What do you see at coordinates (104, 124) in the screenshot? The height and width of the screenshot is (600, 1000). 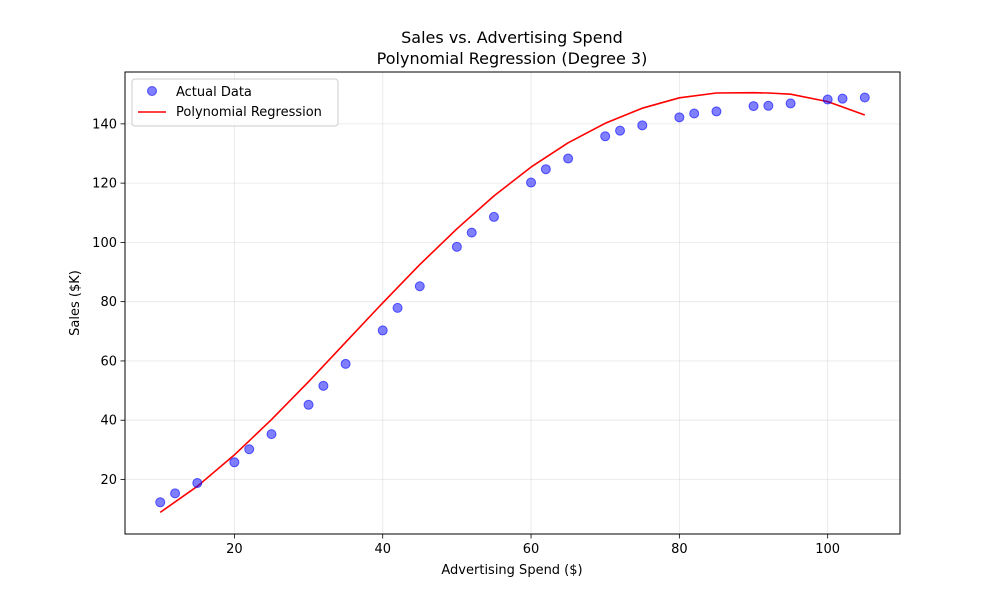 I see `y-tick-label: 140` at bounding box center [104, 124].